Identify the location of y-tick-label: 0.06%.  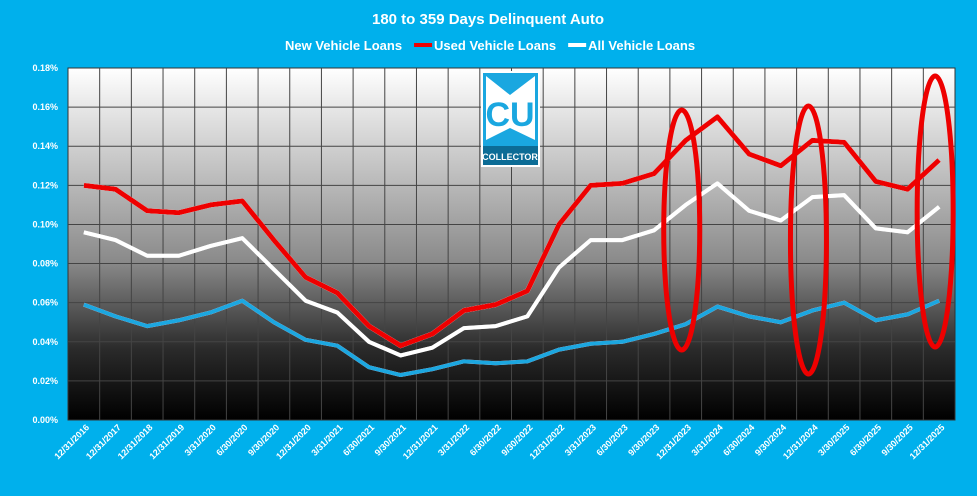
(45, 303).